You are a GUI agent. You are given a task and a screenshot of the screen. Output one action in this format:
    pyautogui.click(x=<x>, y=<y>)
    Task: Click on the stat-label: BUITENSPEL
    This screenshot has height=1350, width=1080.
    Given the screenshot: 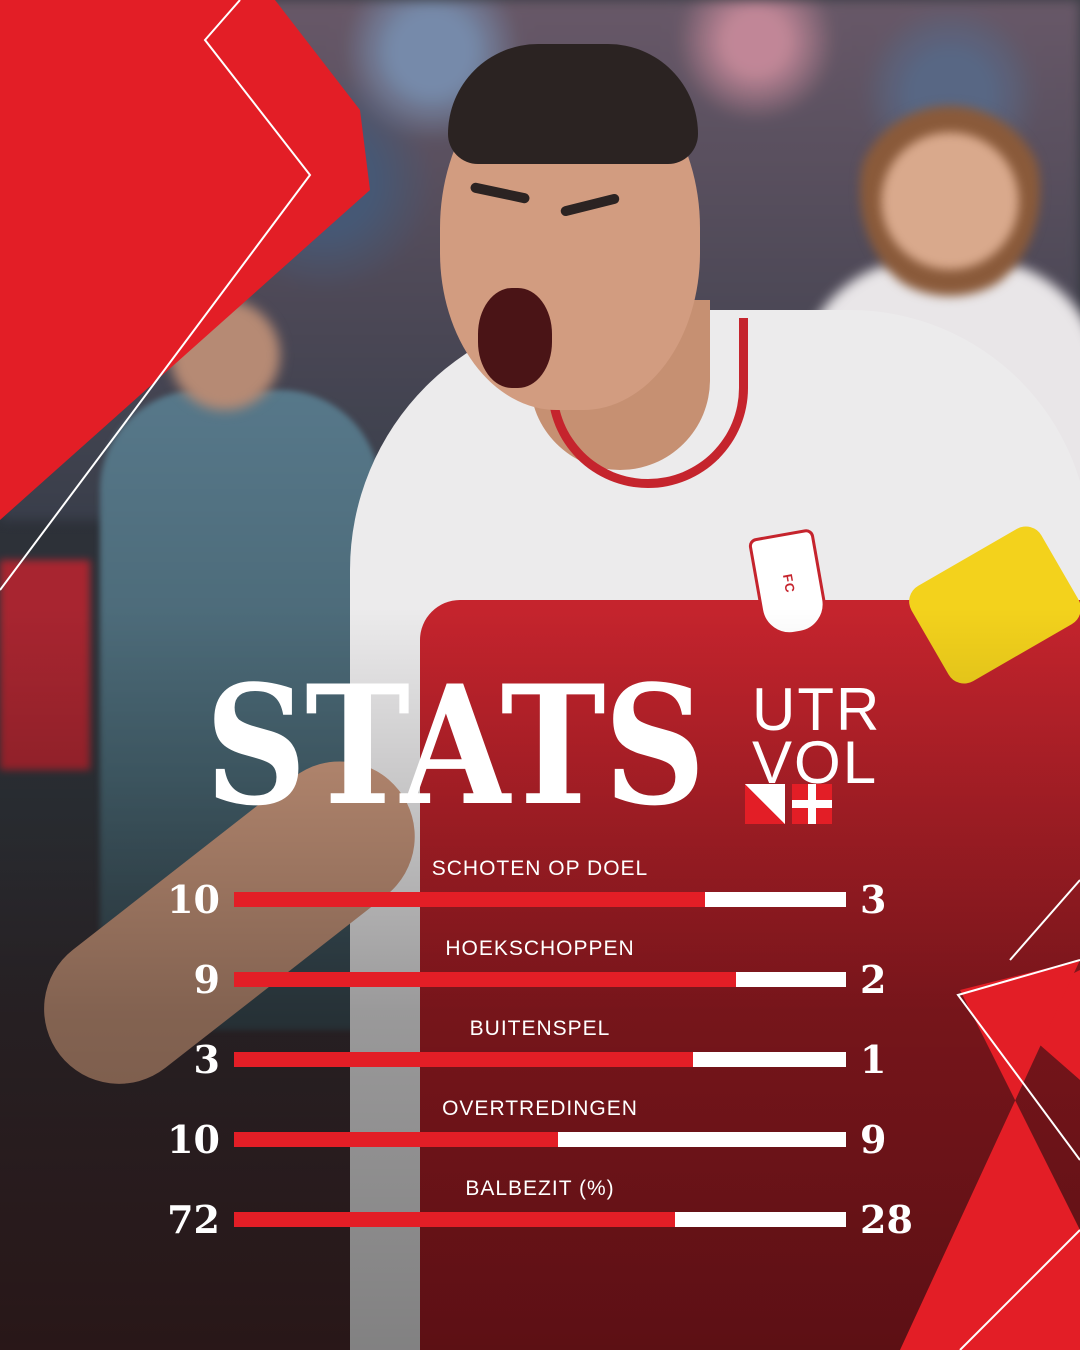 What is the action you would take?
    pyautogui.click(x=540, y=1028)
    